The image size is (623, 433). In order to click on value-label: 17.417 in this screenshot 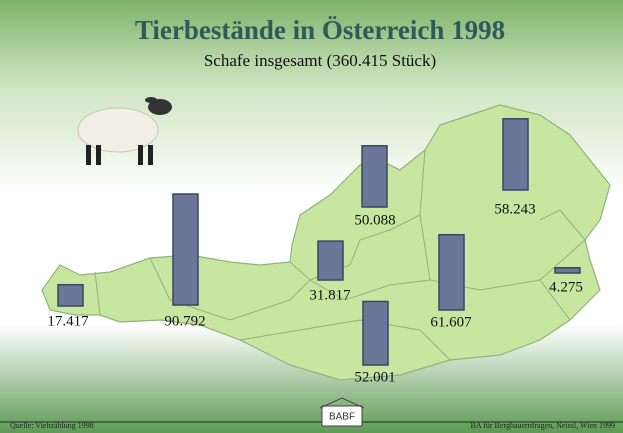, I will do `click(68, 321)`.